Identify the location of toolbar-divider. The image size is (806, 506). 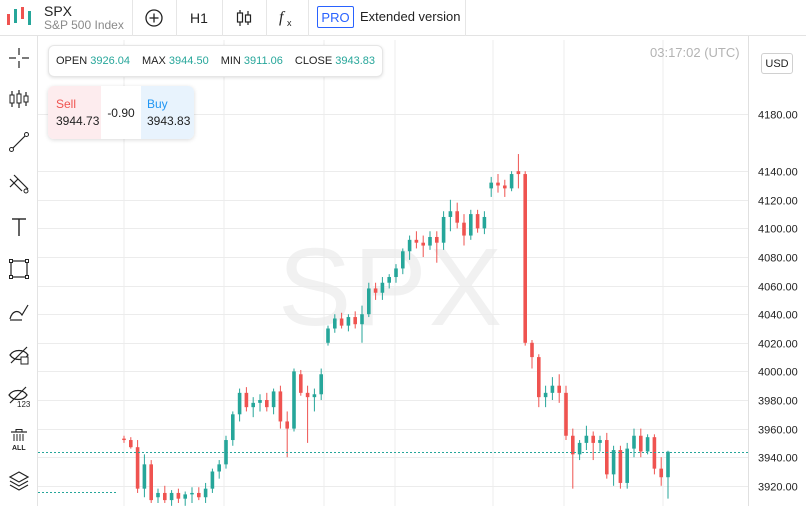
(176, 18).